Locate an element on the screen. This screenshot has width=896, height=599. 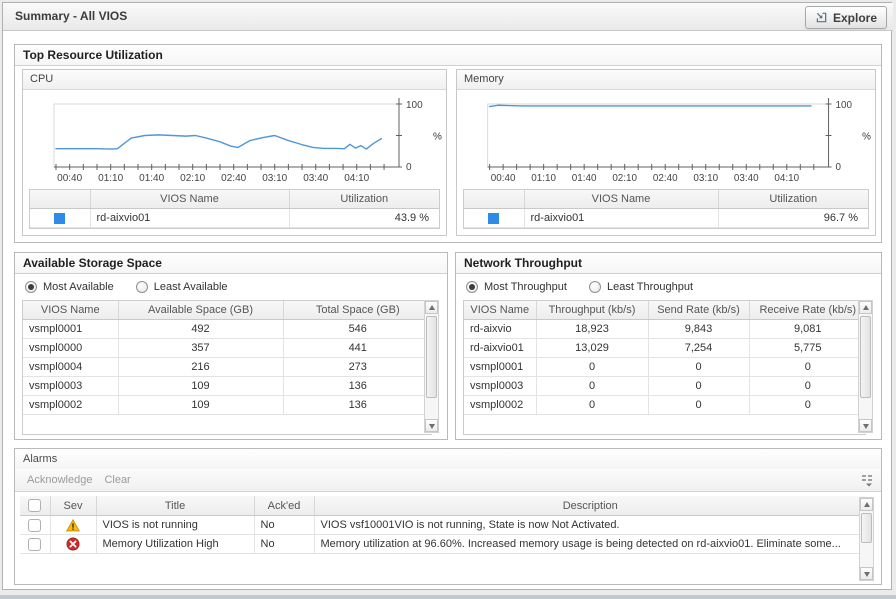
select-all-checkbox is located at coordinates (35, 505).